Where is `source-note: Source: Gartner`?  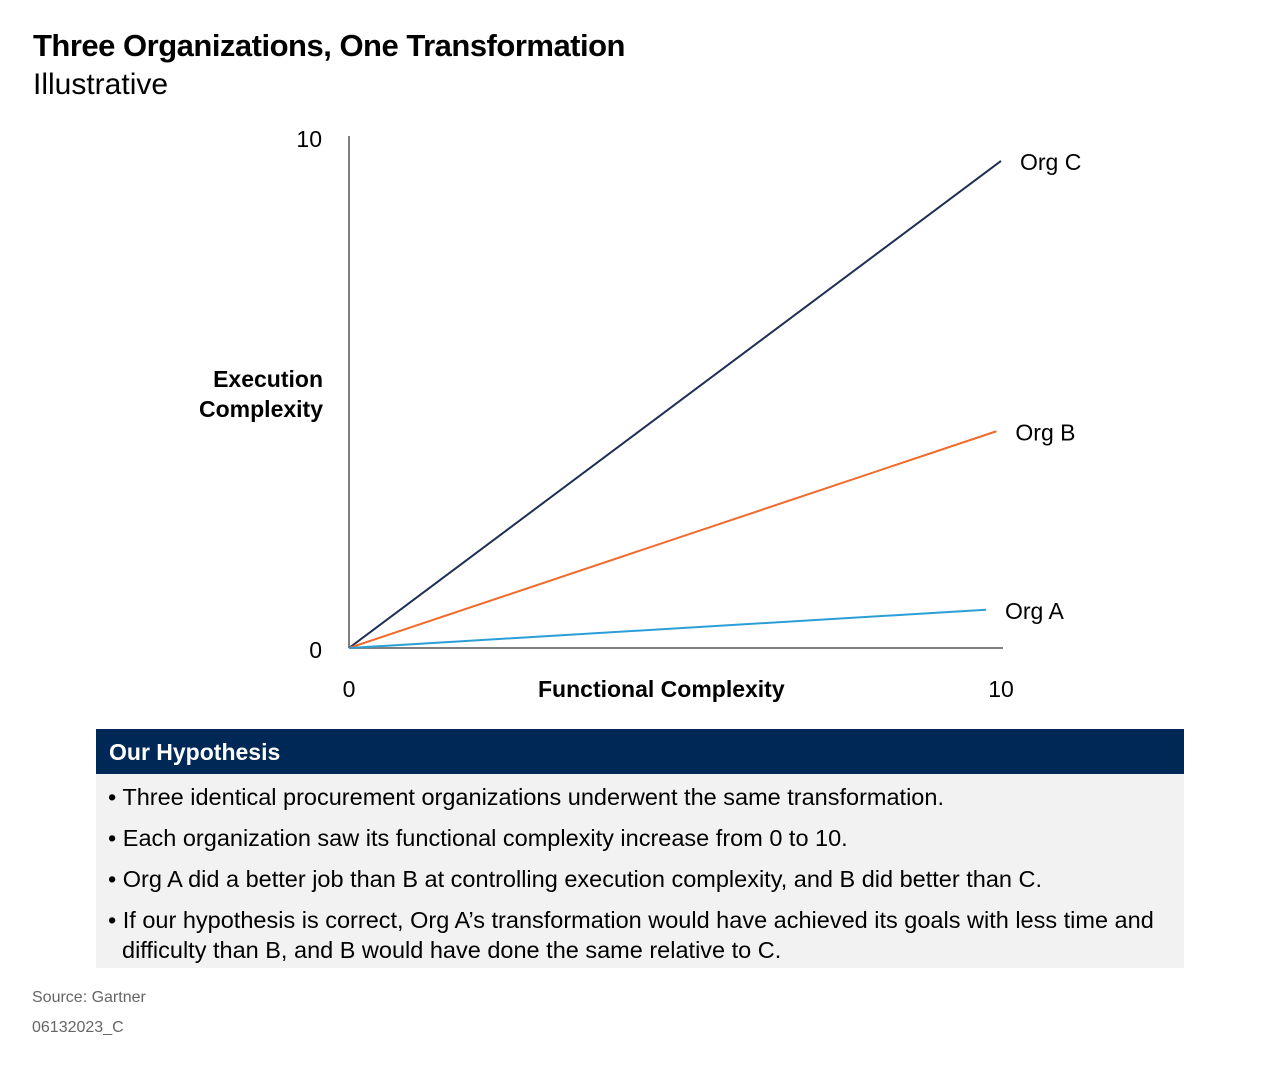 source-note: Source: Gartner is located at coordinates (89, 997).